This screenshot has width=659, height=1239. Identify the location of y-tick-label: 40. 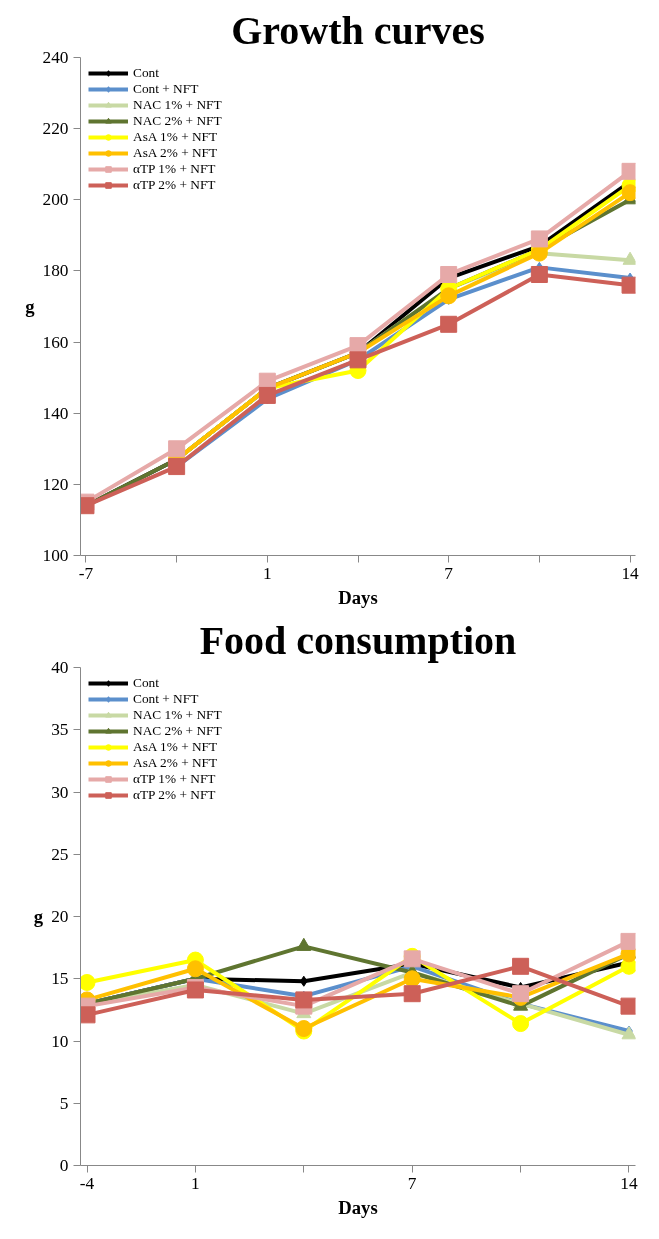
(60, 667).